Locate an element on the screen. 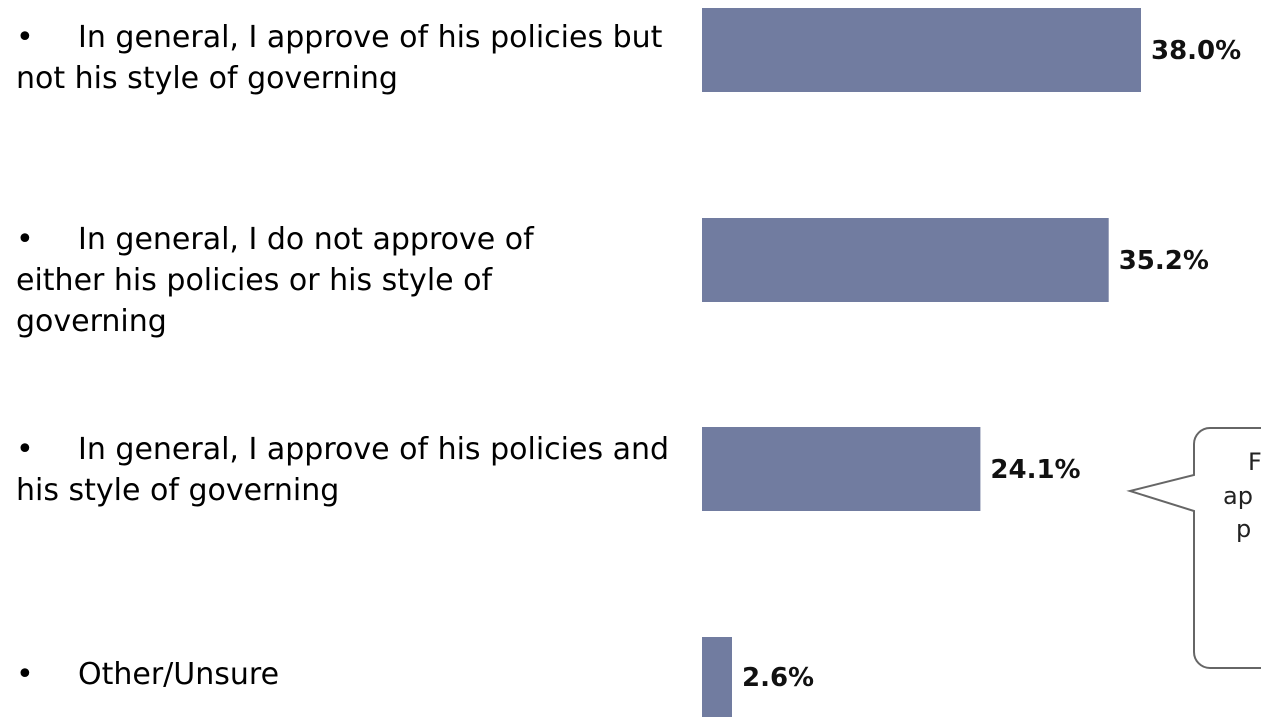  value-label-2: 35.2% is located at coordinates (1164, 261).